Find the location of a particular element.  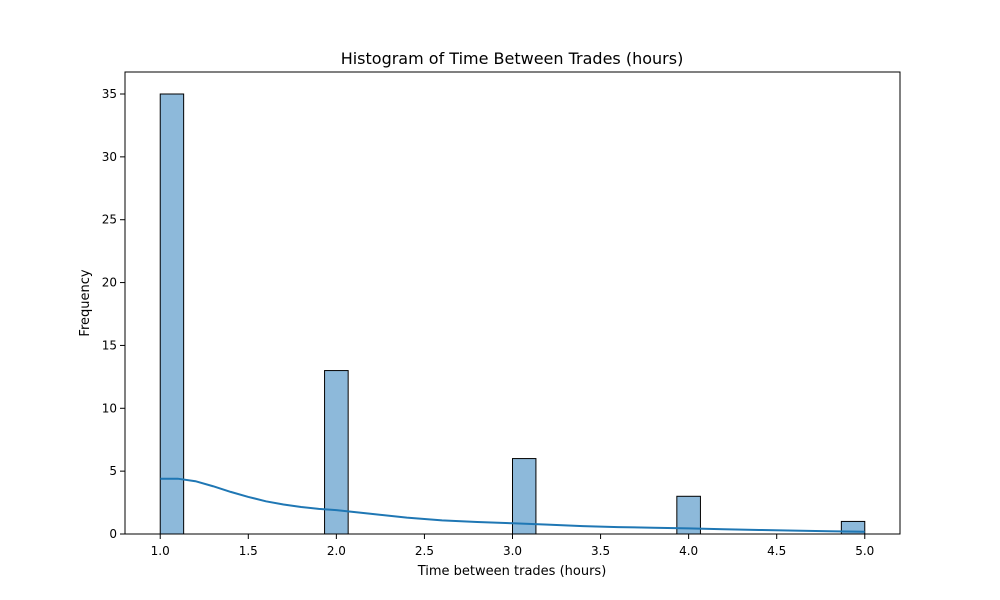

y-tick-label: 0 is located at coordinates (113, 534).